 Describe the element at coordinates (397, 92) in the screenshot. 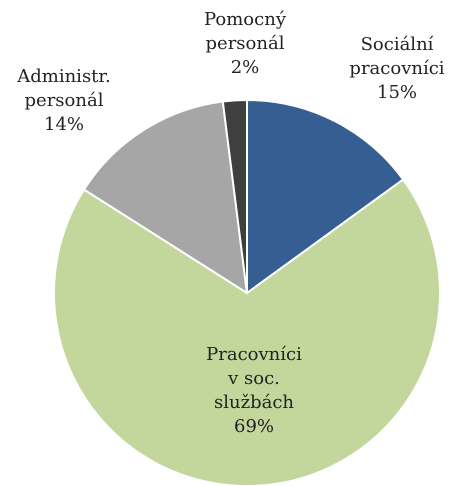

I see `slice-value-label: 15%` at that location.